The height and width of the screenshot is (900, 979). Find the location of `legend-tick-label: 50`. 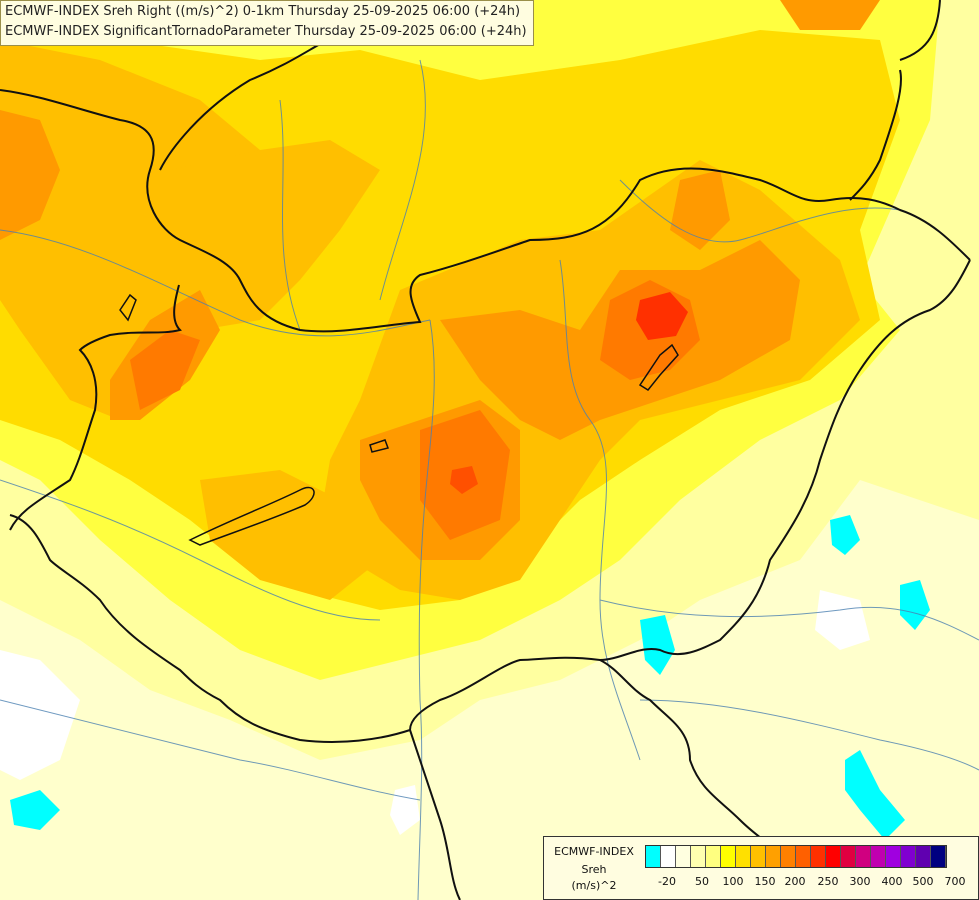

legend-tick-label: 50 is located at coordinates (702, 881).